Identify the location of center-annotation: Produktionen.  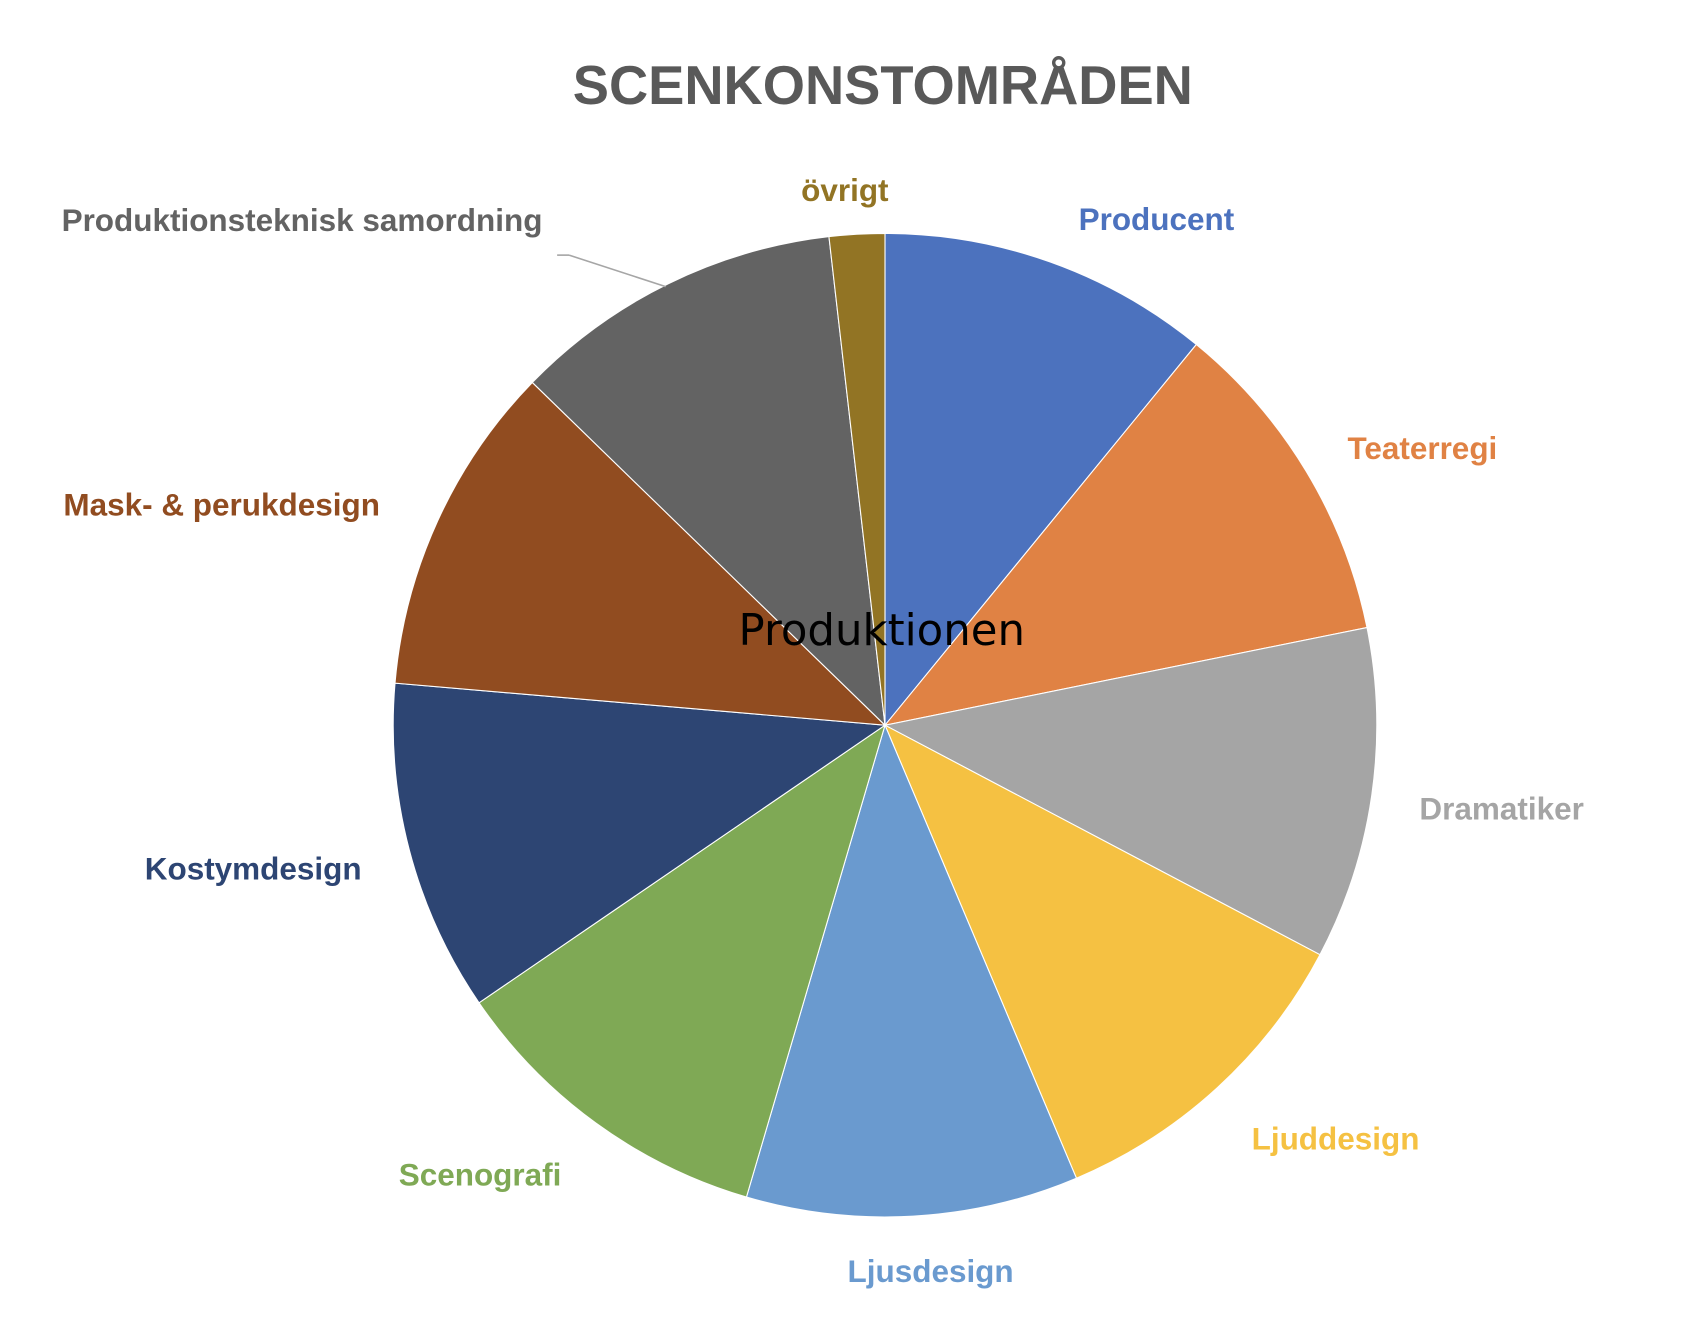
(882, 631).